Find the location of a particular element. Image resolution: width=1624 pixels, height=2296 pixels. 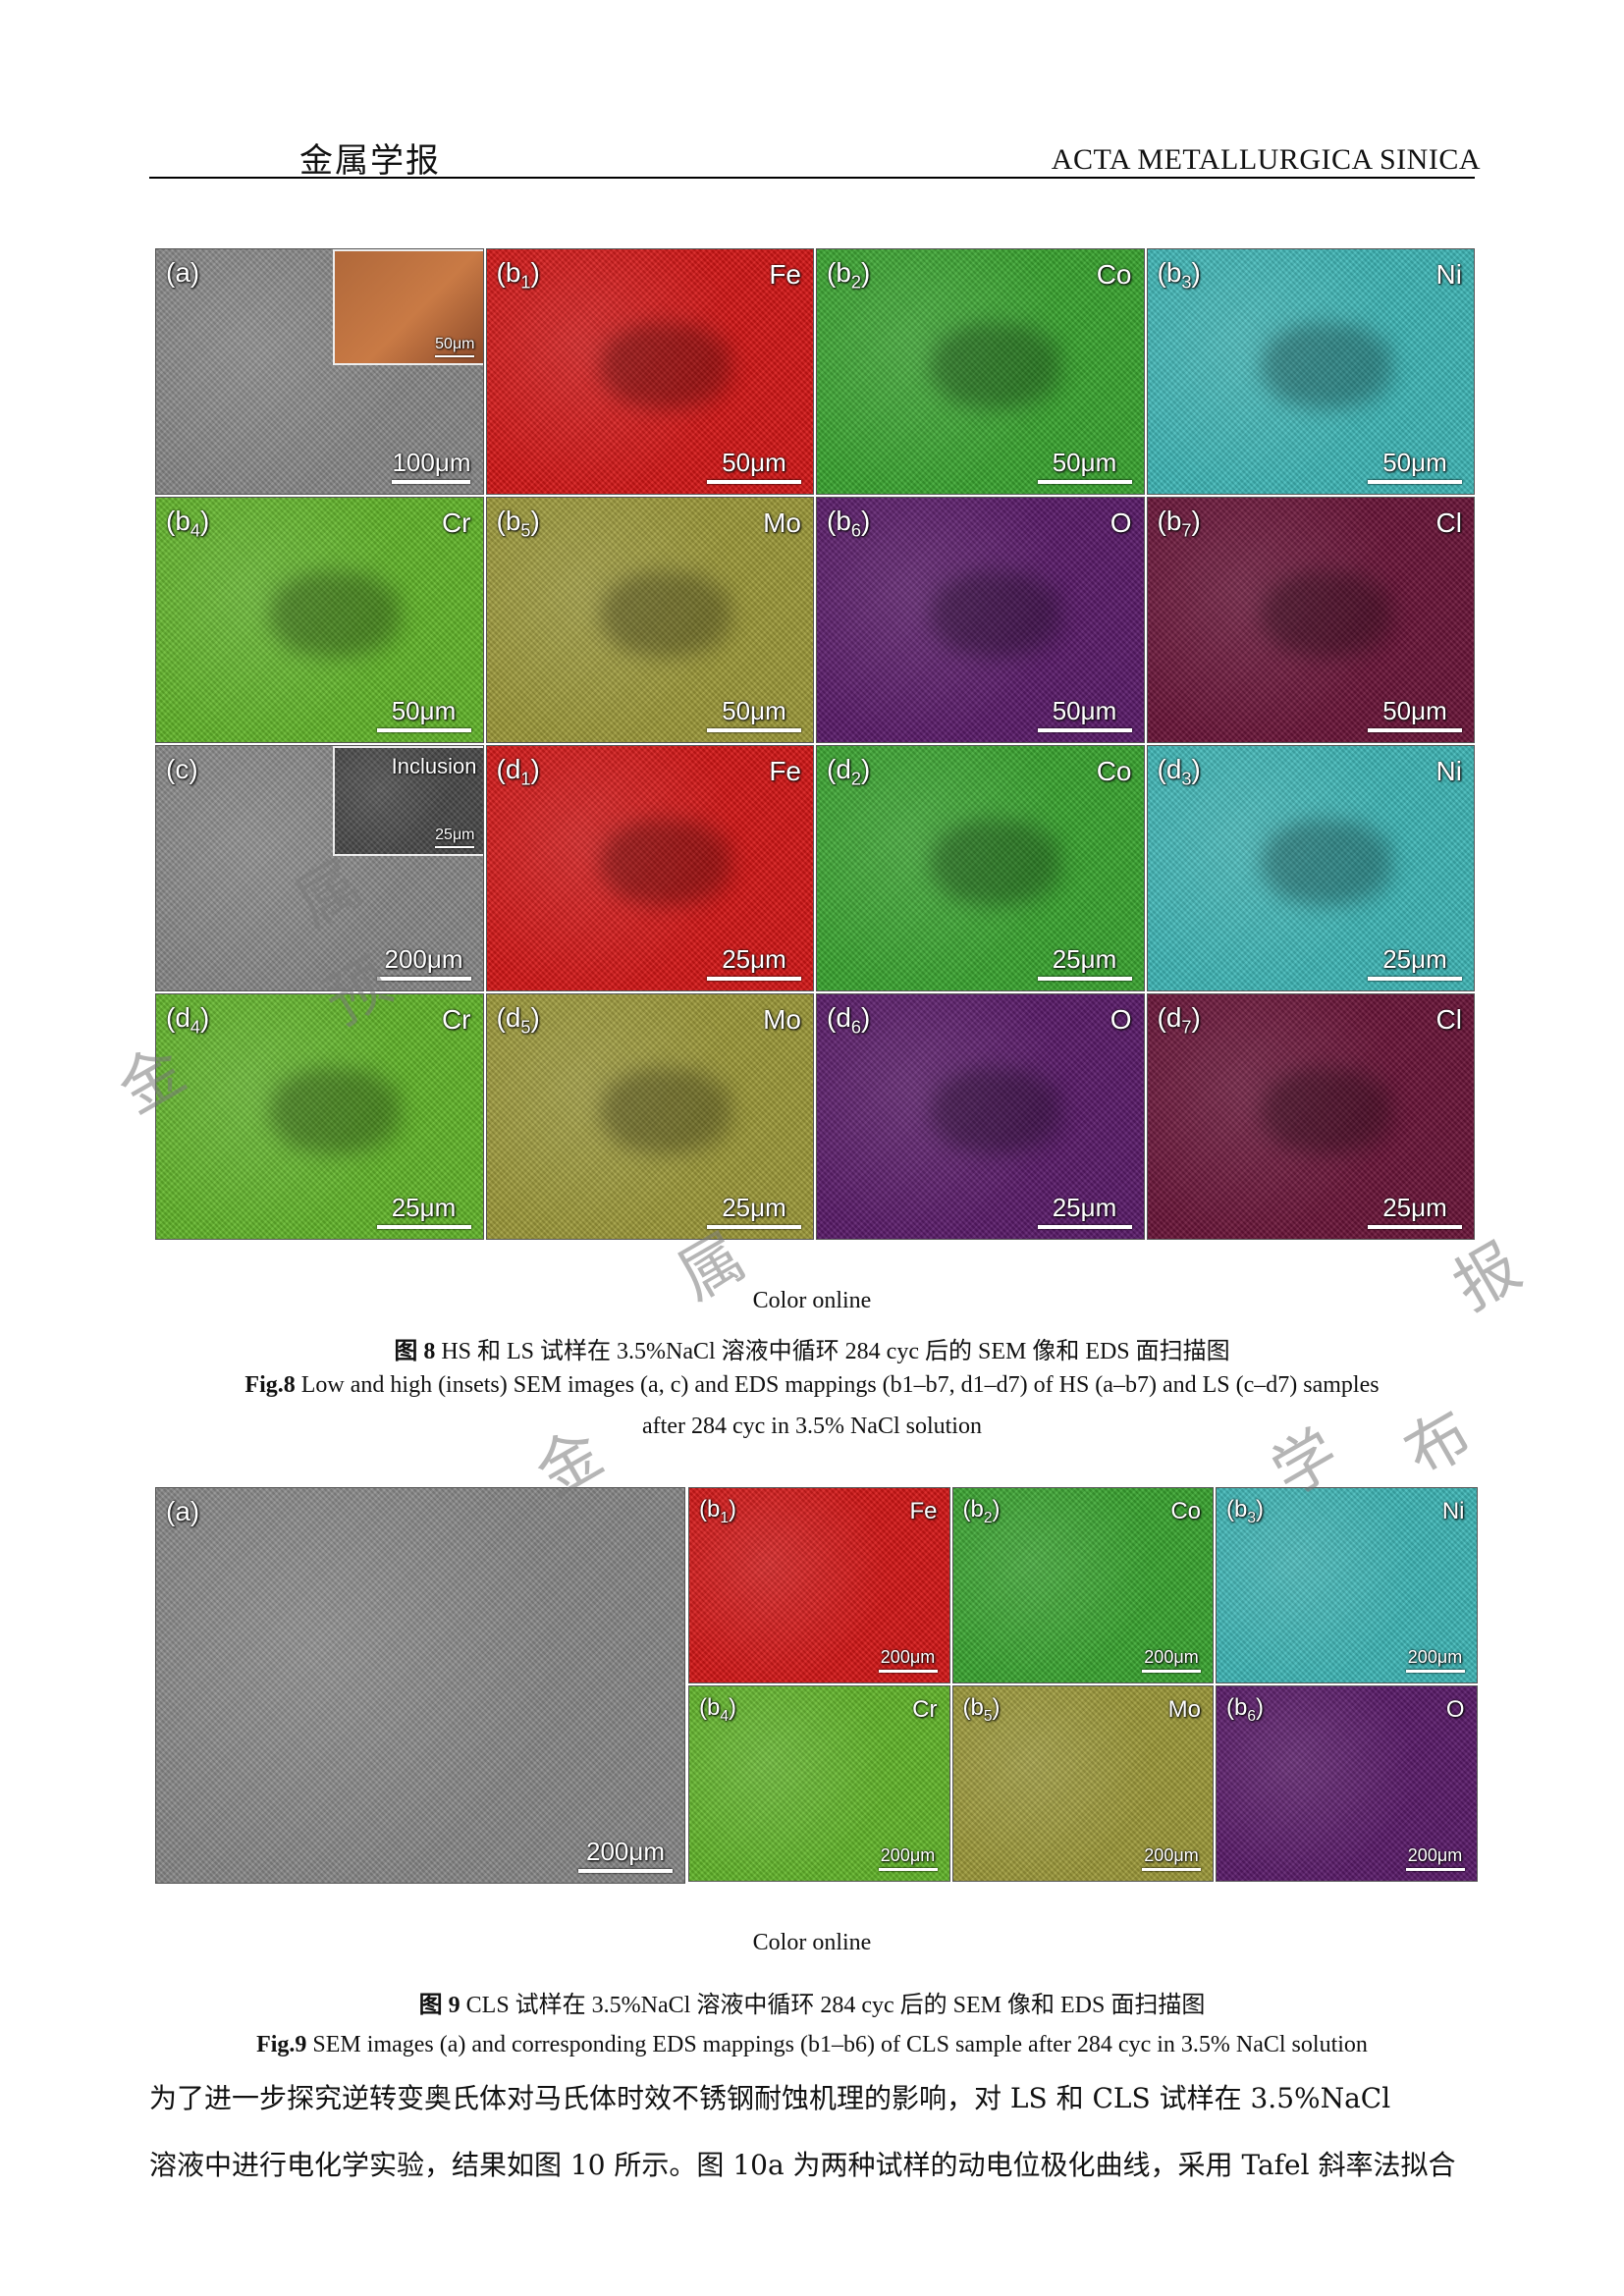

panel-label: (b5) is located at coordinates (518, 523).